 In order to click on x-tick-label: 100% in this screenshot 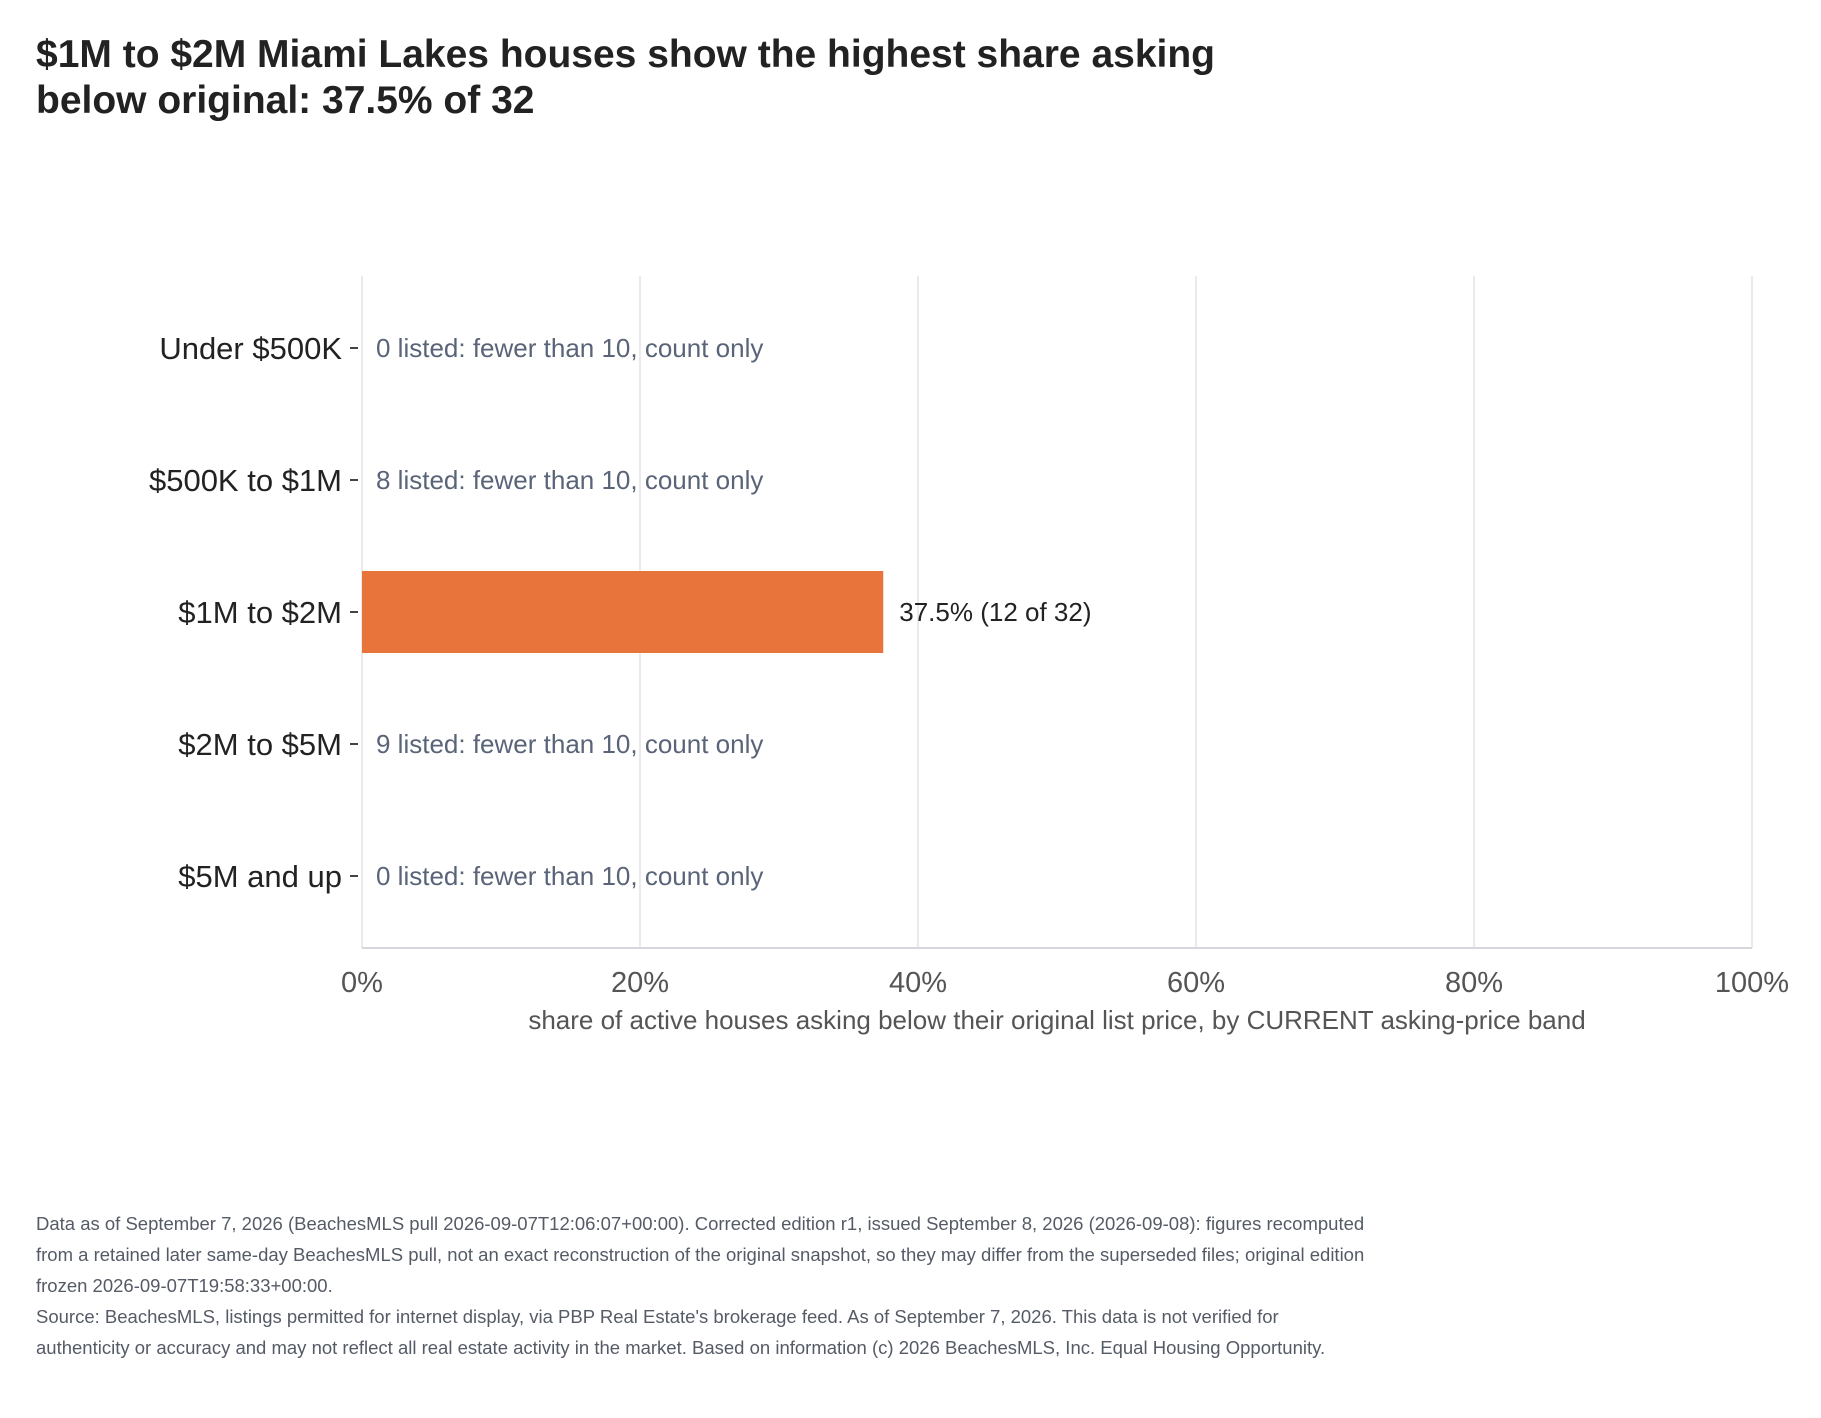, I will do `click(1752, 983)`.